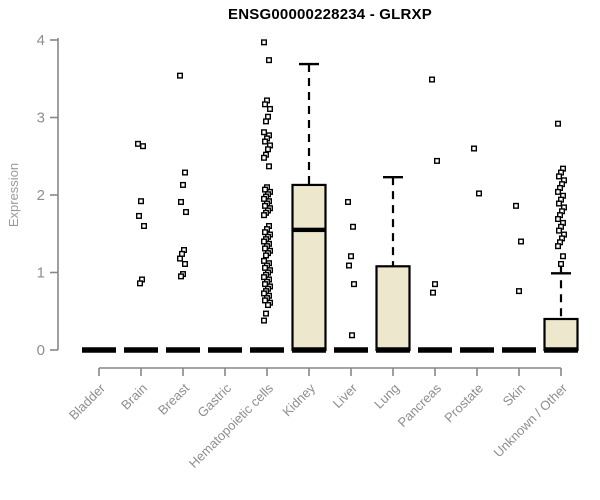 The image size is (600, 500). I want to click on x-tick-label: Pancreas, so click(420, 405).